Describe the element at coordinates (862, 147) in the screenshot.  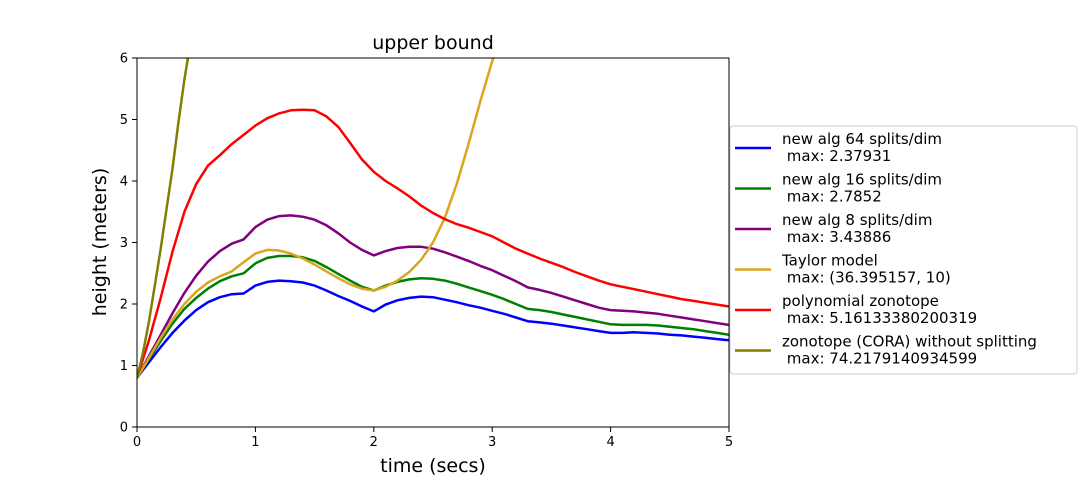
I see `legend-label: new alg 64 splits/dim max: 2.37931` at that location.